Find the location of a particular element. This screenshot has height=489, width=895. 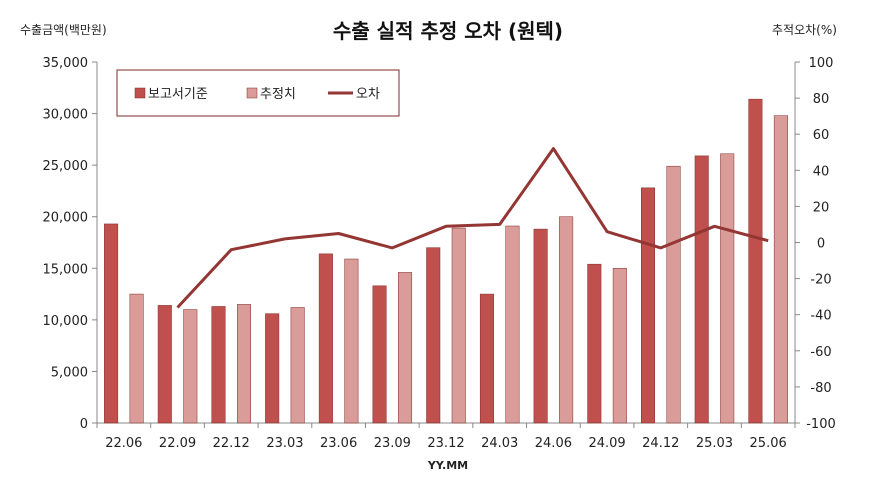

x-tick-label: 23.06 is located at coordinates (338, 443).